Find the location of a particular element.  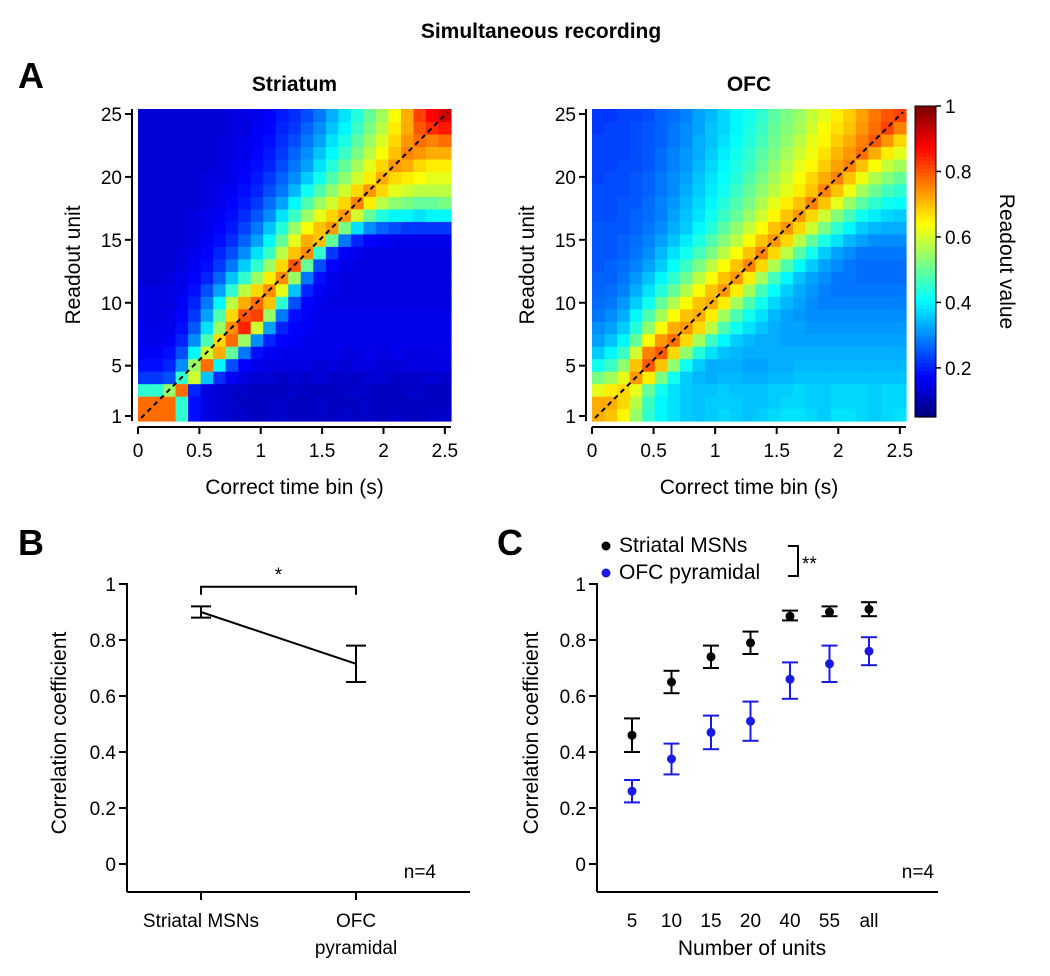

panel-b-y-label: Correlation coefficient is located at coordinates (59, 732).